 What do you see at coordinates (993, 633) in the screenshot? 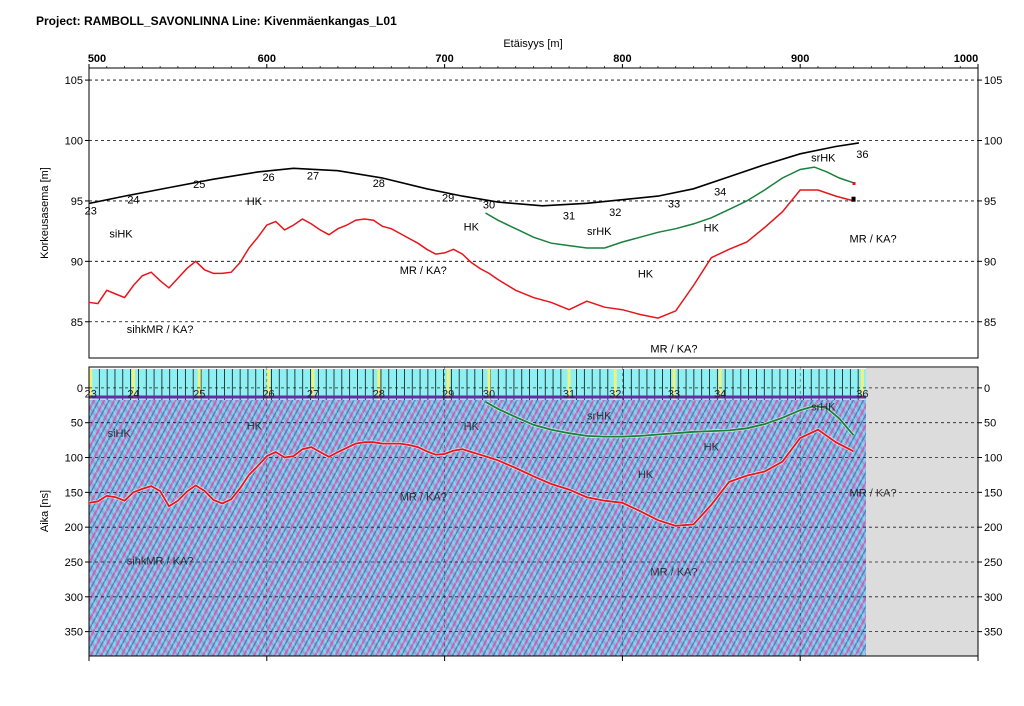
I see `y-tick-label-right: 350` at bounding box center [993, 633].